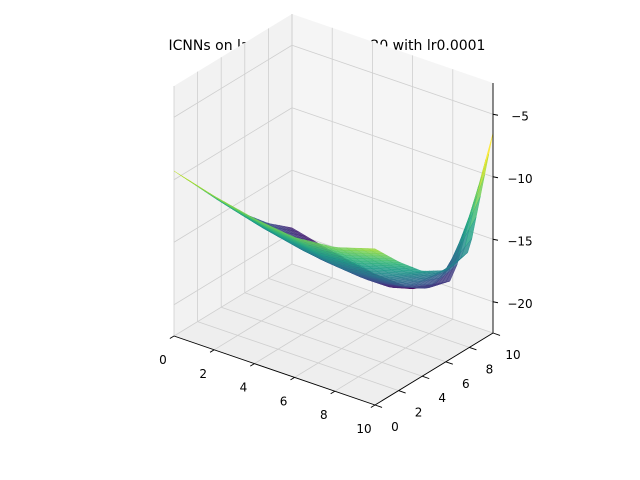 The width and height of the screenshot is (640, 480). I want to click on y-tick-label: 0, so click(395, 427).